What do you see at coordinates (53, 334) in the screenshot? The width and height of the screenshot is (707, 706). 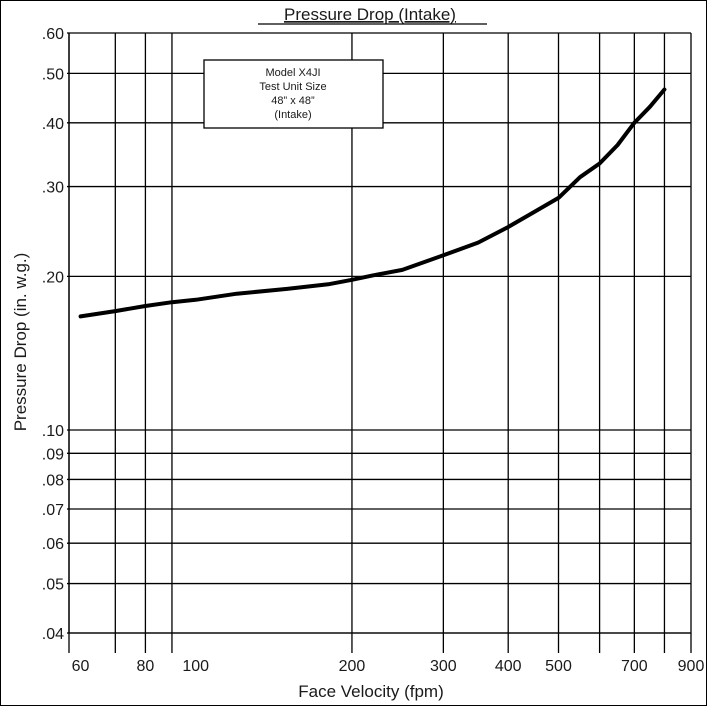 I see `y-axis-ticks: .60 .50 .40 .30 .20 .10 .09 .08 .07 .06 .05 .04` at bounding box center [53, 334].